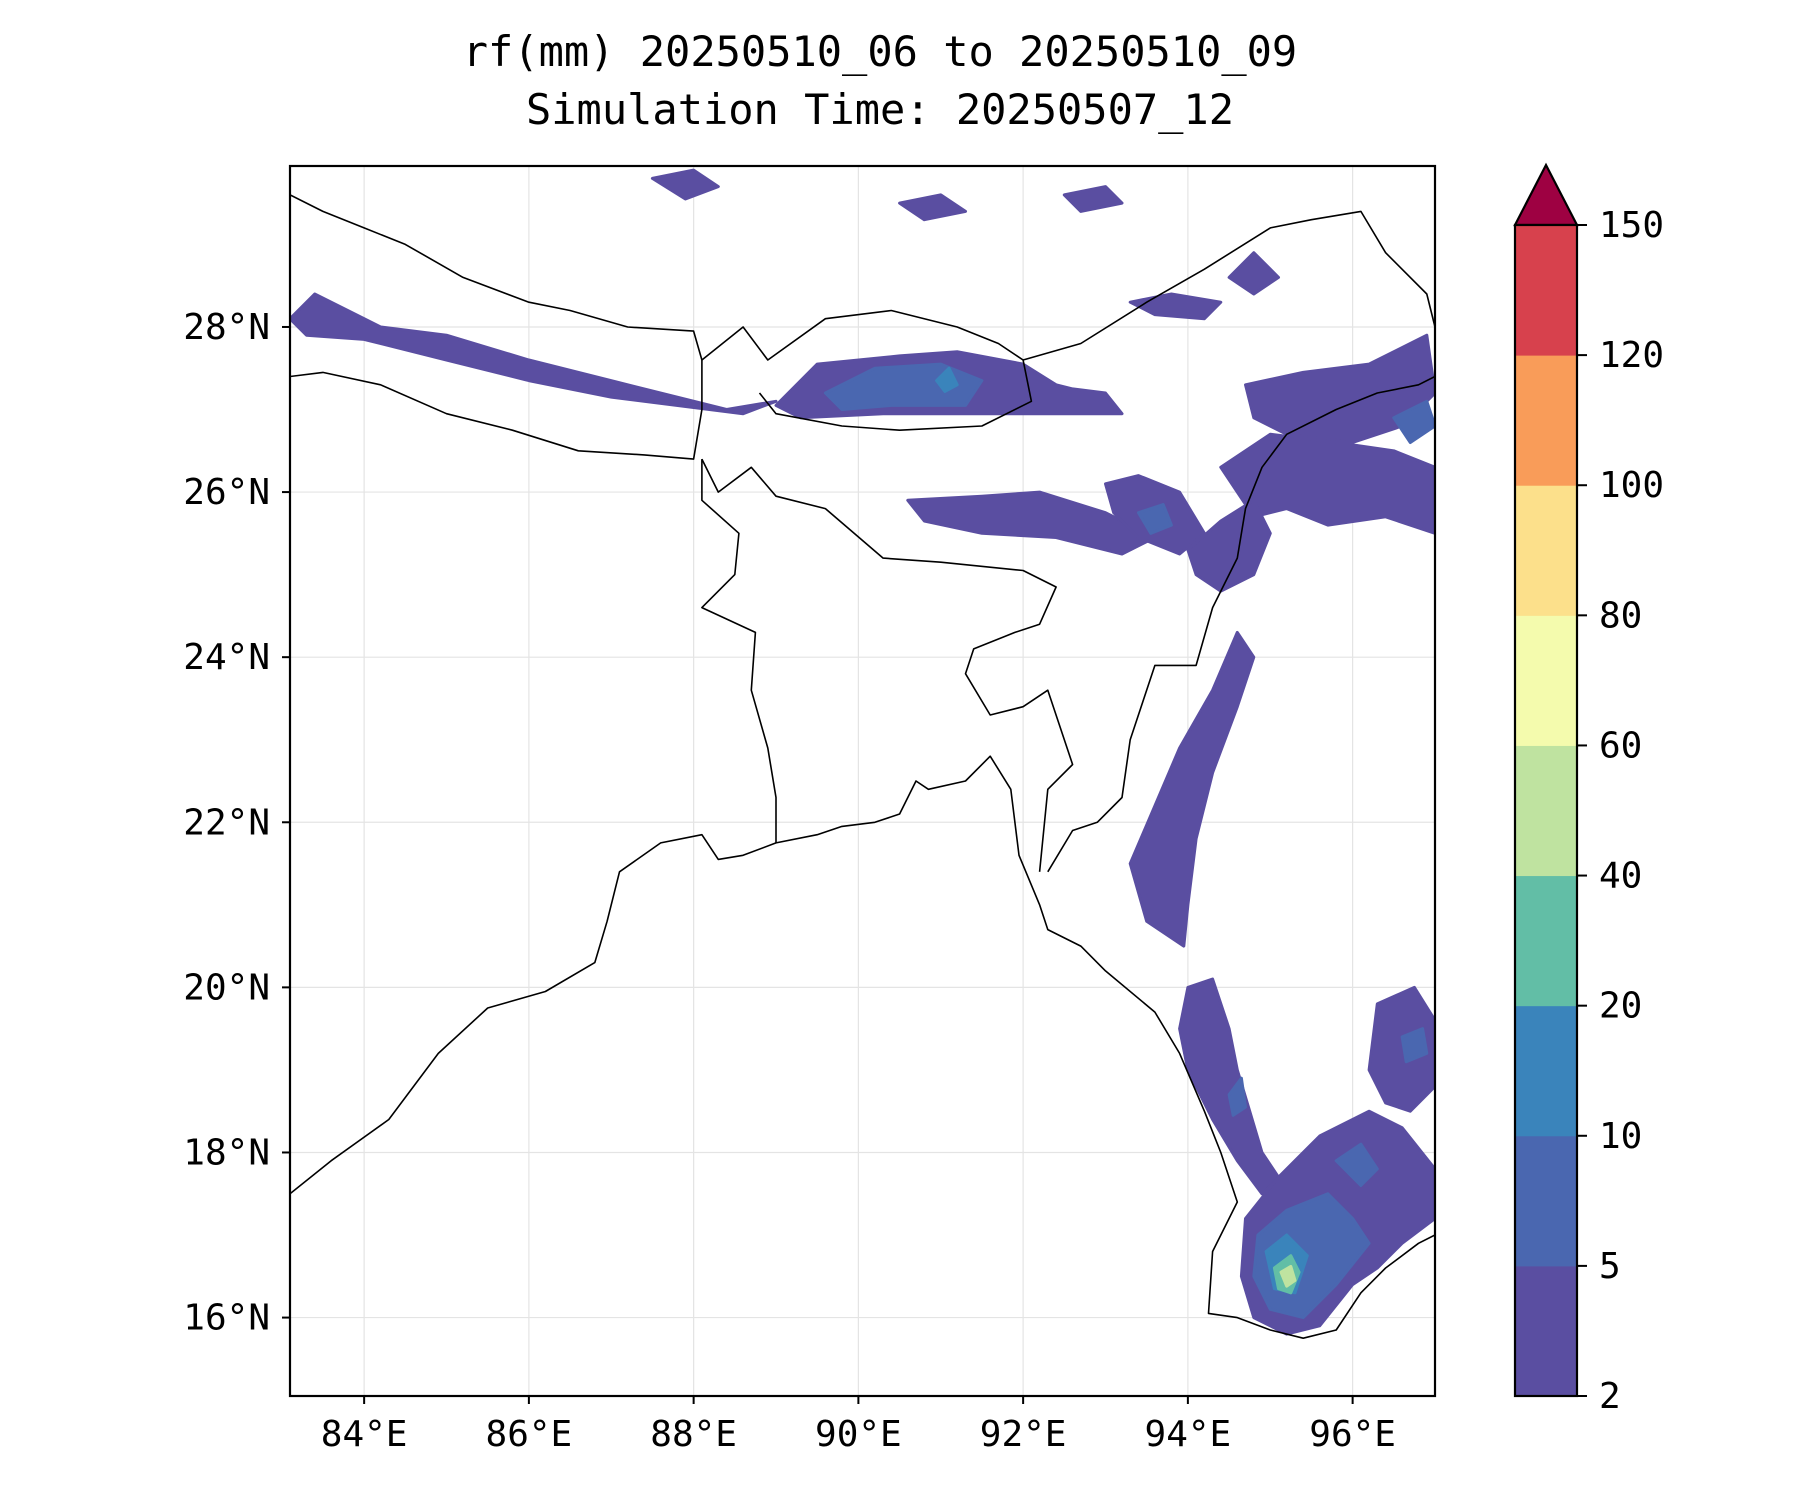 The image size is (1800, 1500). What do you see at coordinates (226, 1318) in the screenshot?
I see `lat-tick-label: 16°N` at bounding box center [226, 1318].